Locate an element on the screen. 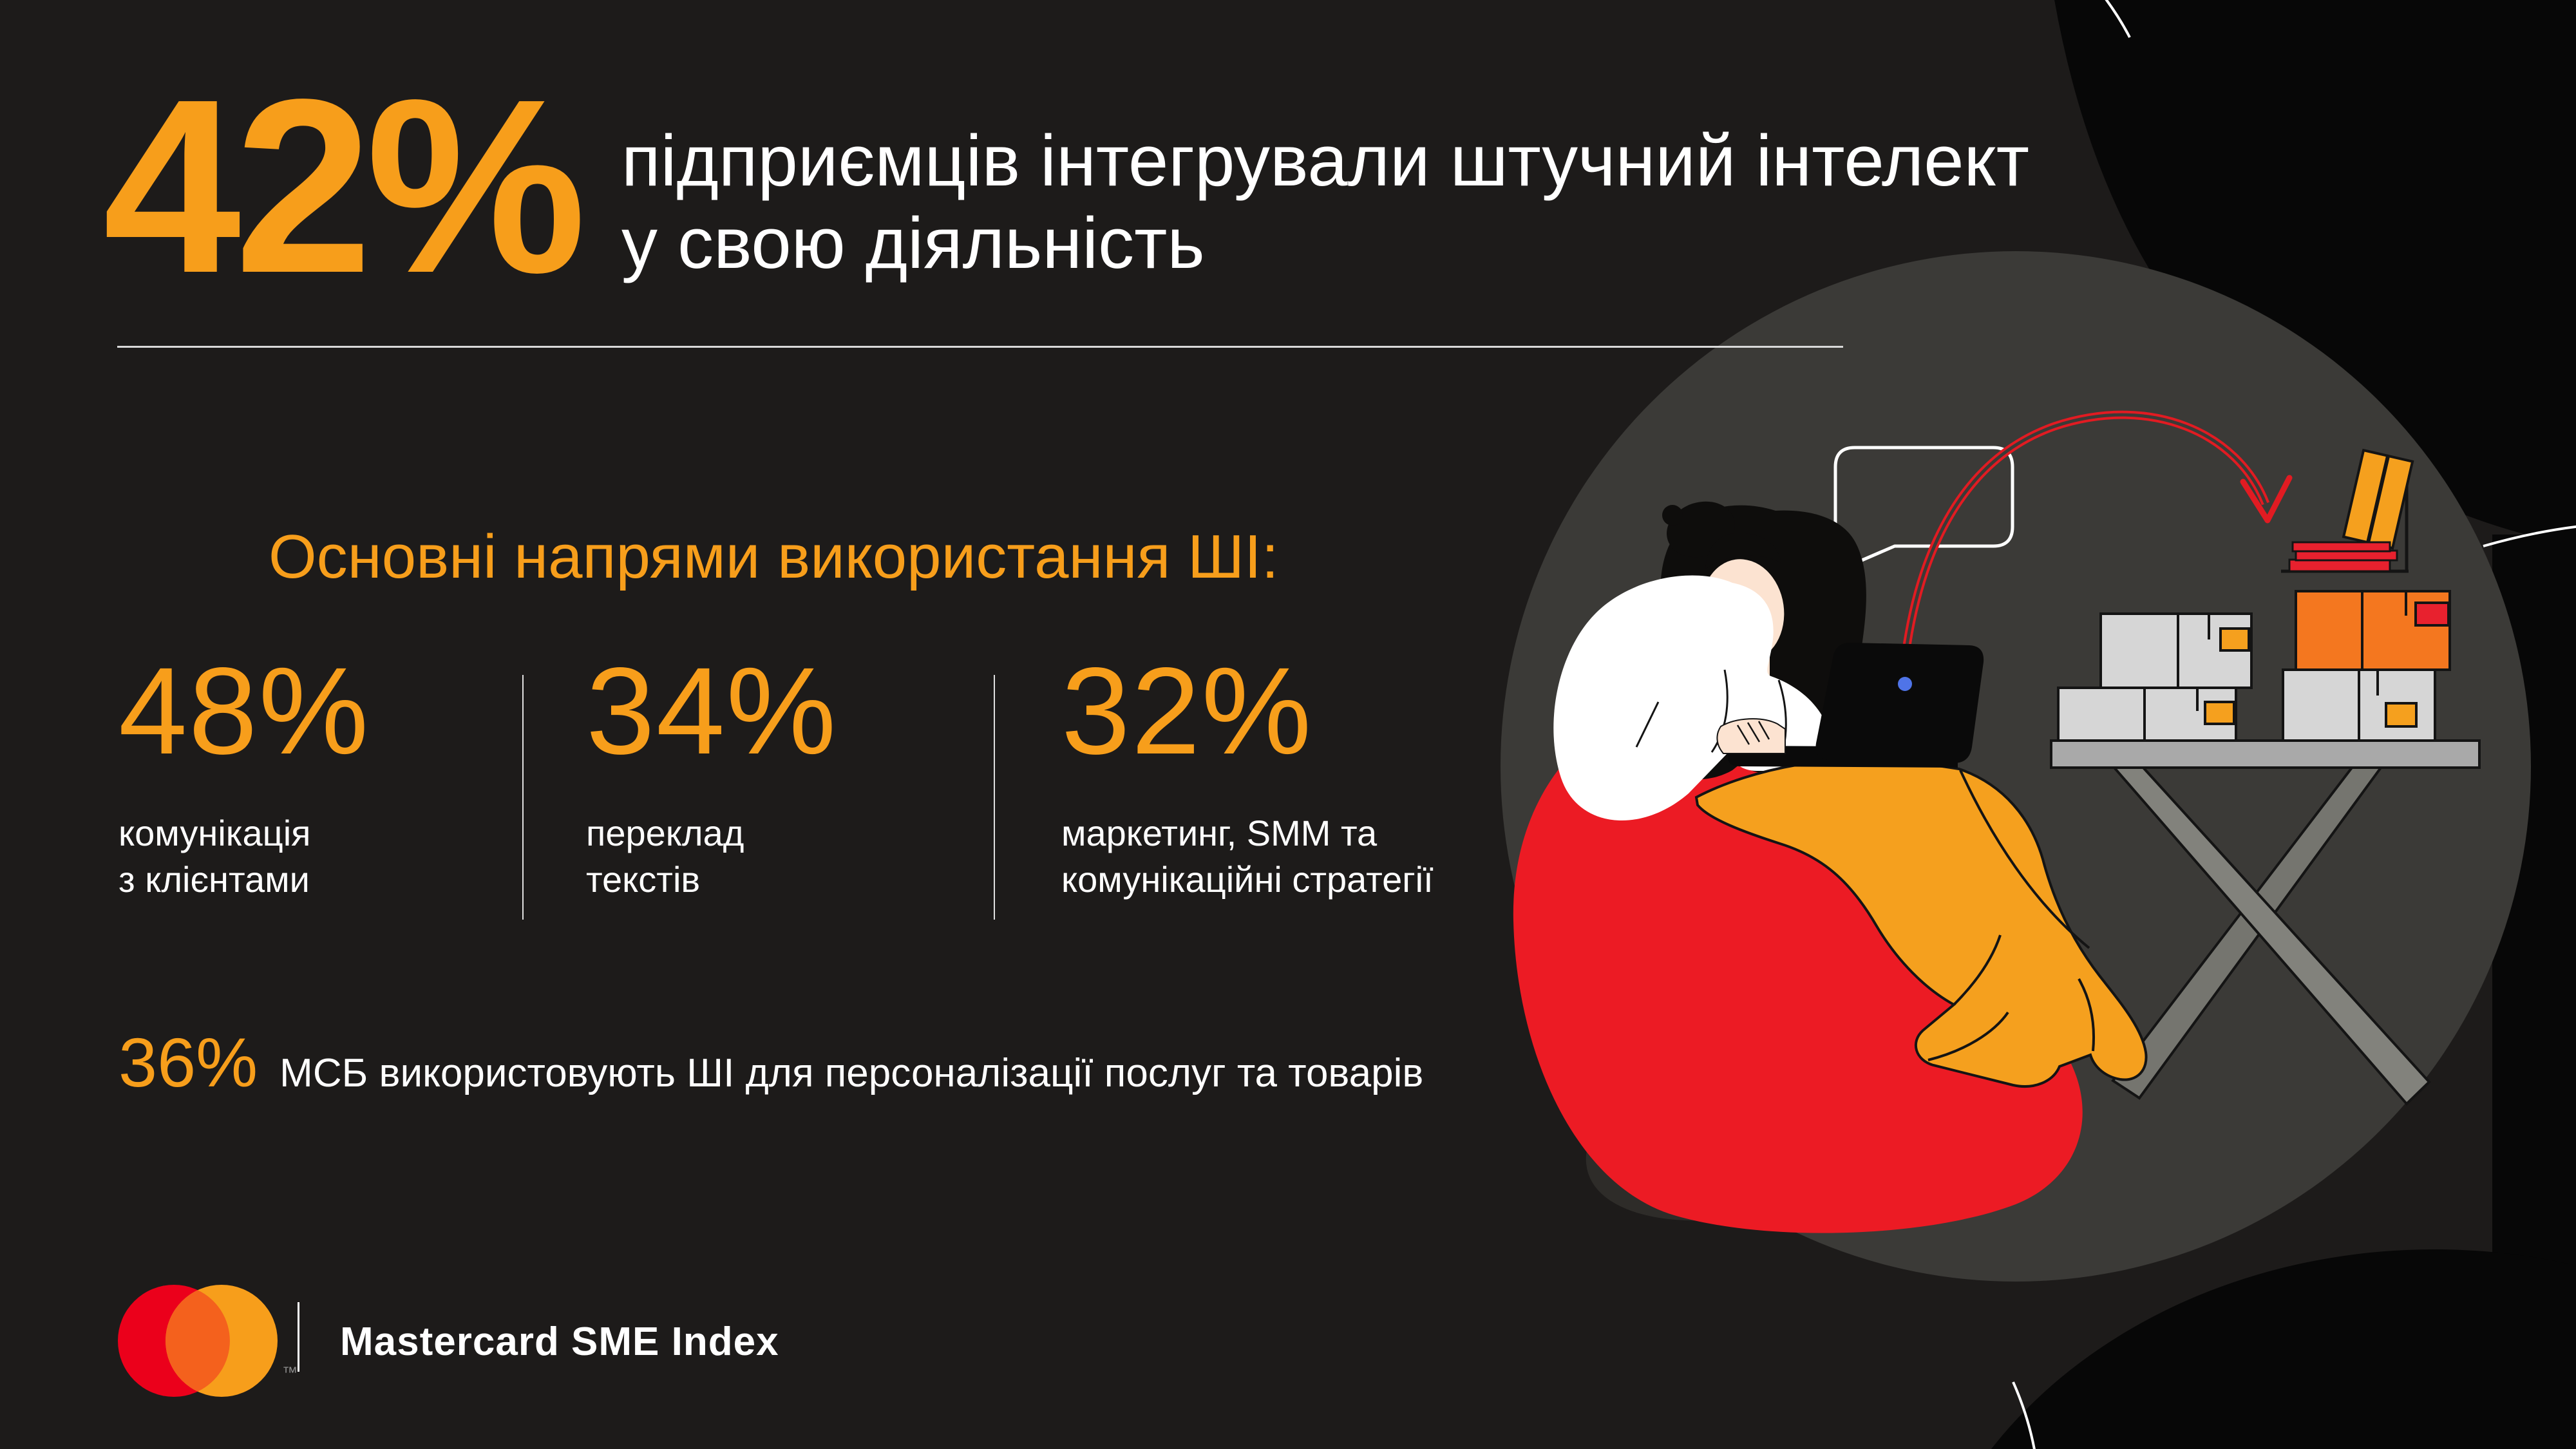  stat-value: 34% is located at coordinates (712, 711).